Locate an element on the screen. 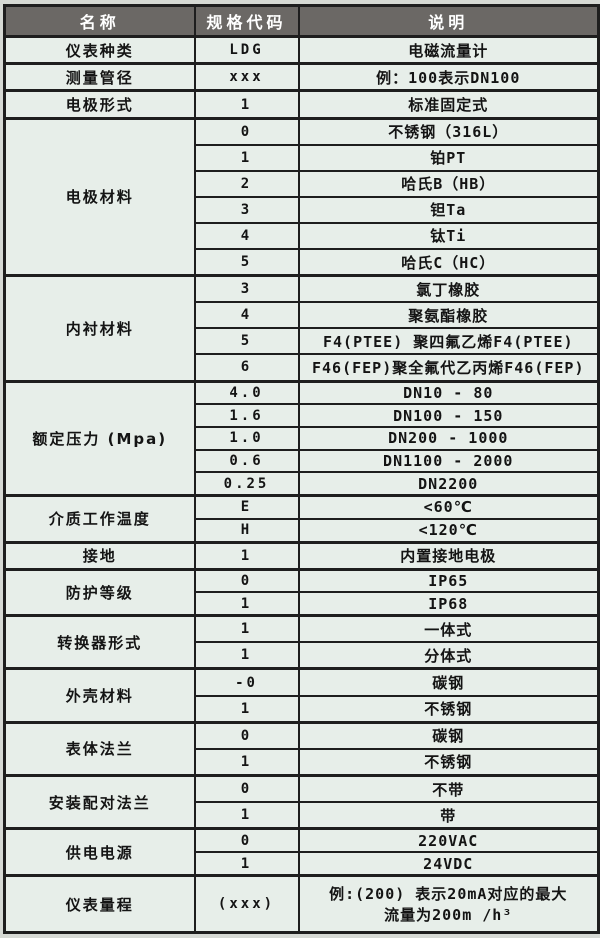 This screenshot has height=938, width=600. spec-code-cell: 3 is located at coordinates (246, 209).